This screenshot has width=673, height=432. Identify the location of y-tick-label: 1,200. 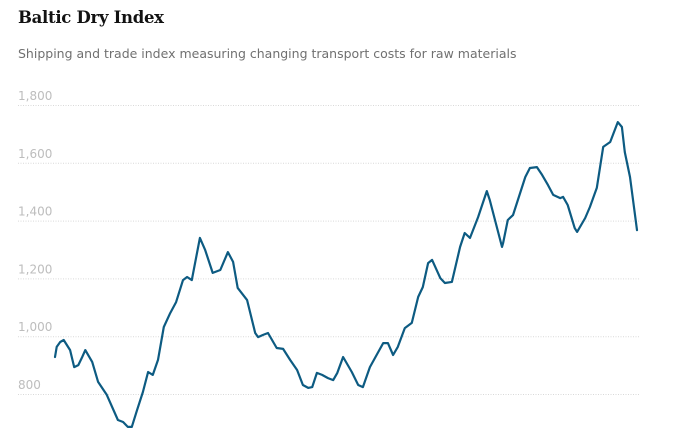
(35, 269).